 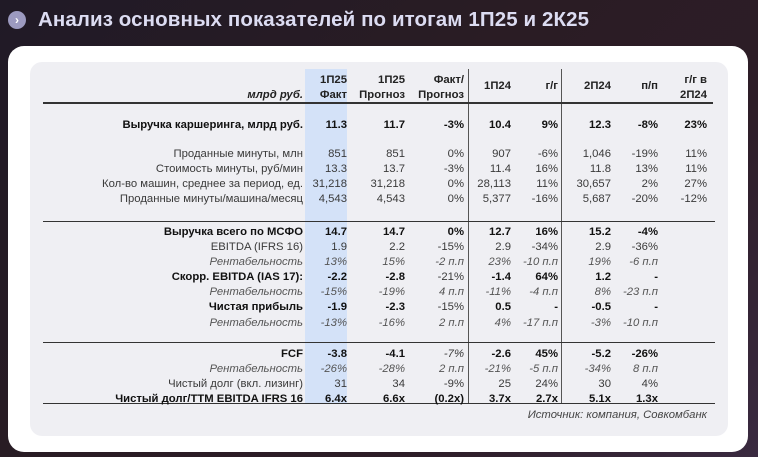 I want to click on header-2p24: 2П24, so click(x=597, y=85).